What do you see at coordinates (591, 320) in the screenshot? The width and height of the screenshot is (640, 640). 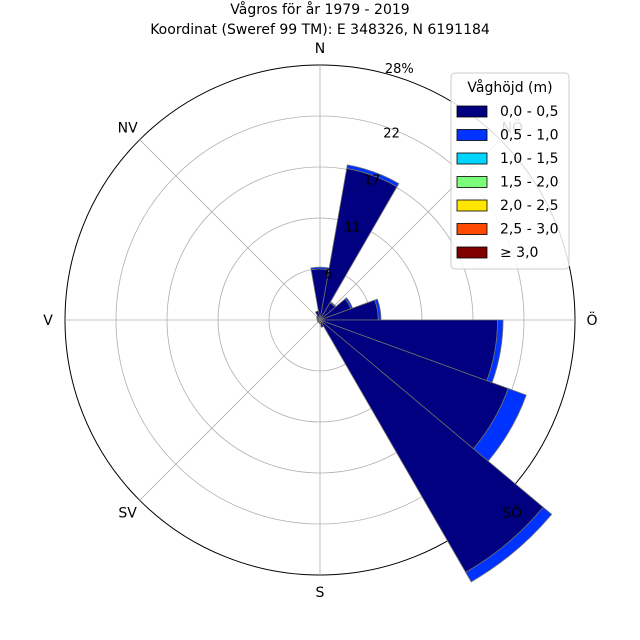 I see `direction-label: Ö` at bounding box center [591, 320].